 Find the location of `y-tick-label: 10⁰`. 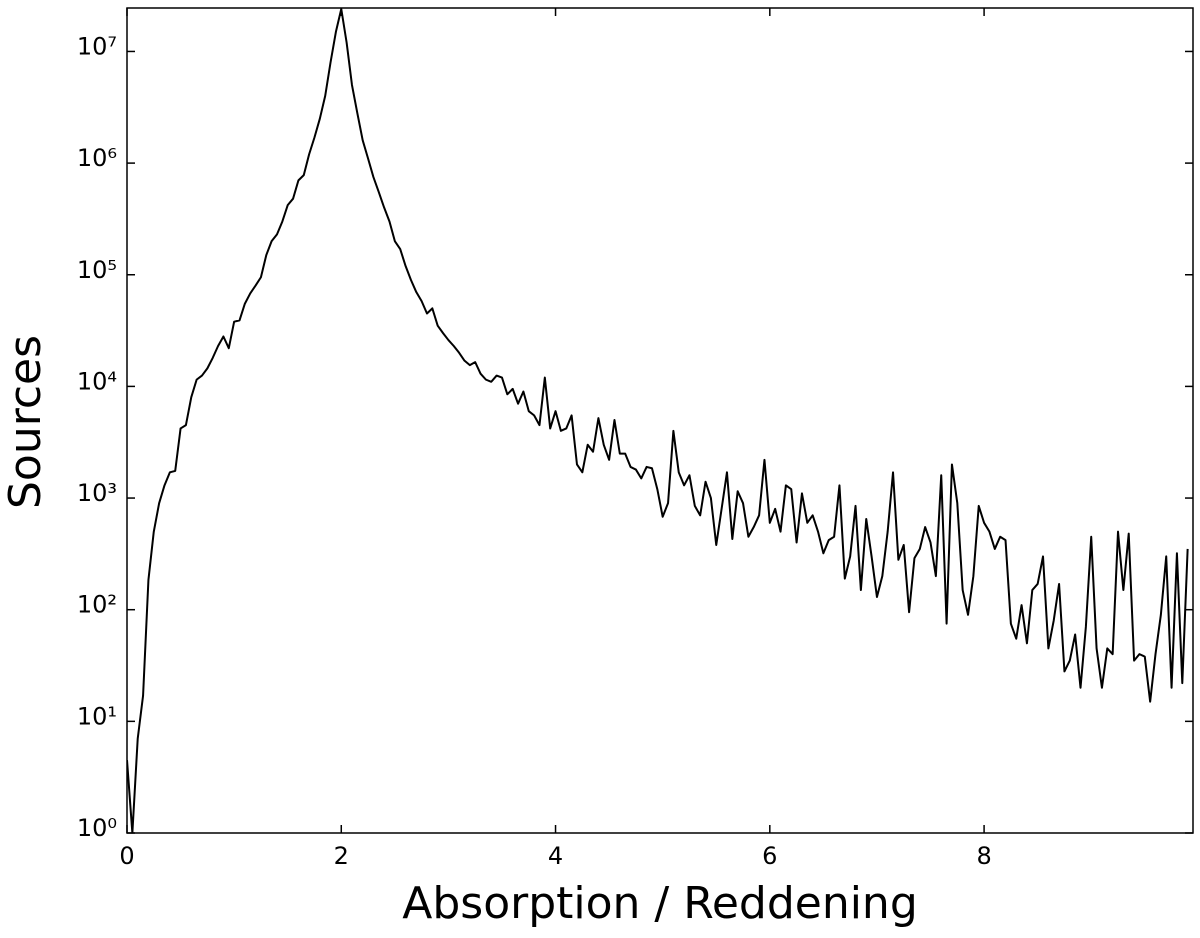

y-tick-label: 10⁰ is located at coordinates (97, 828).